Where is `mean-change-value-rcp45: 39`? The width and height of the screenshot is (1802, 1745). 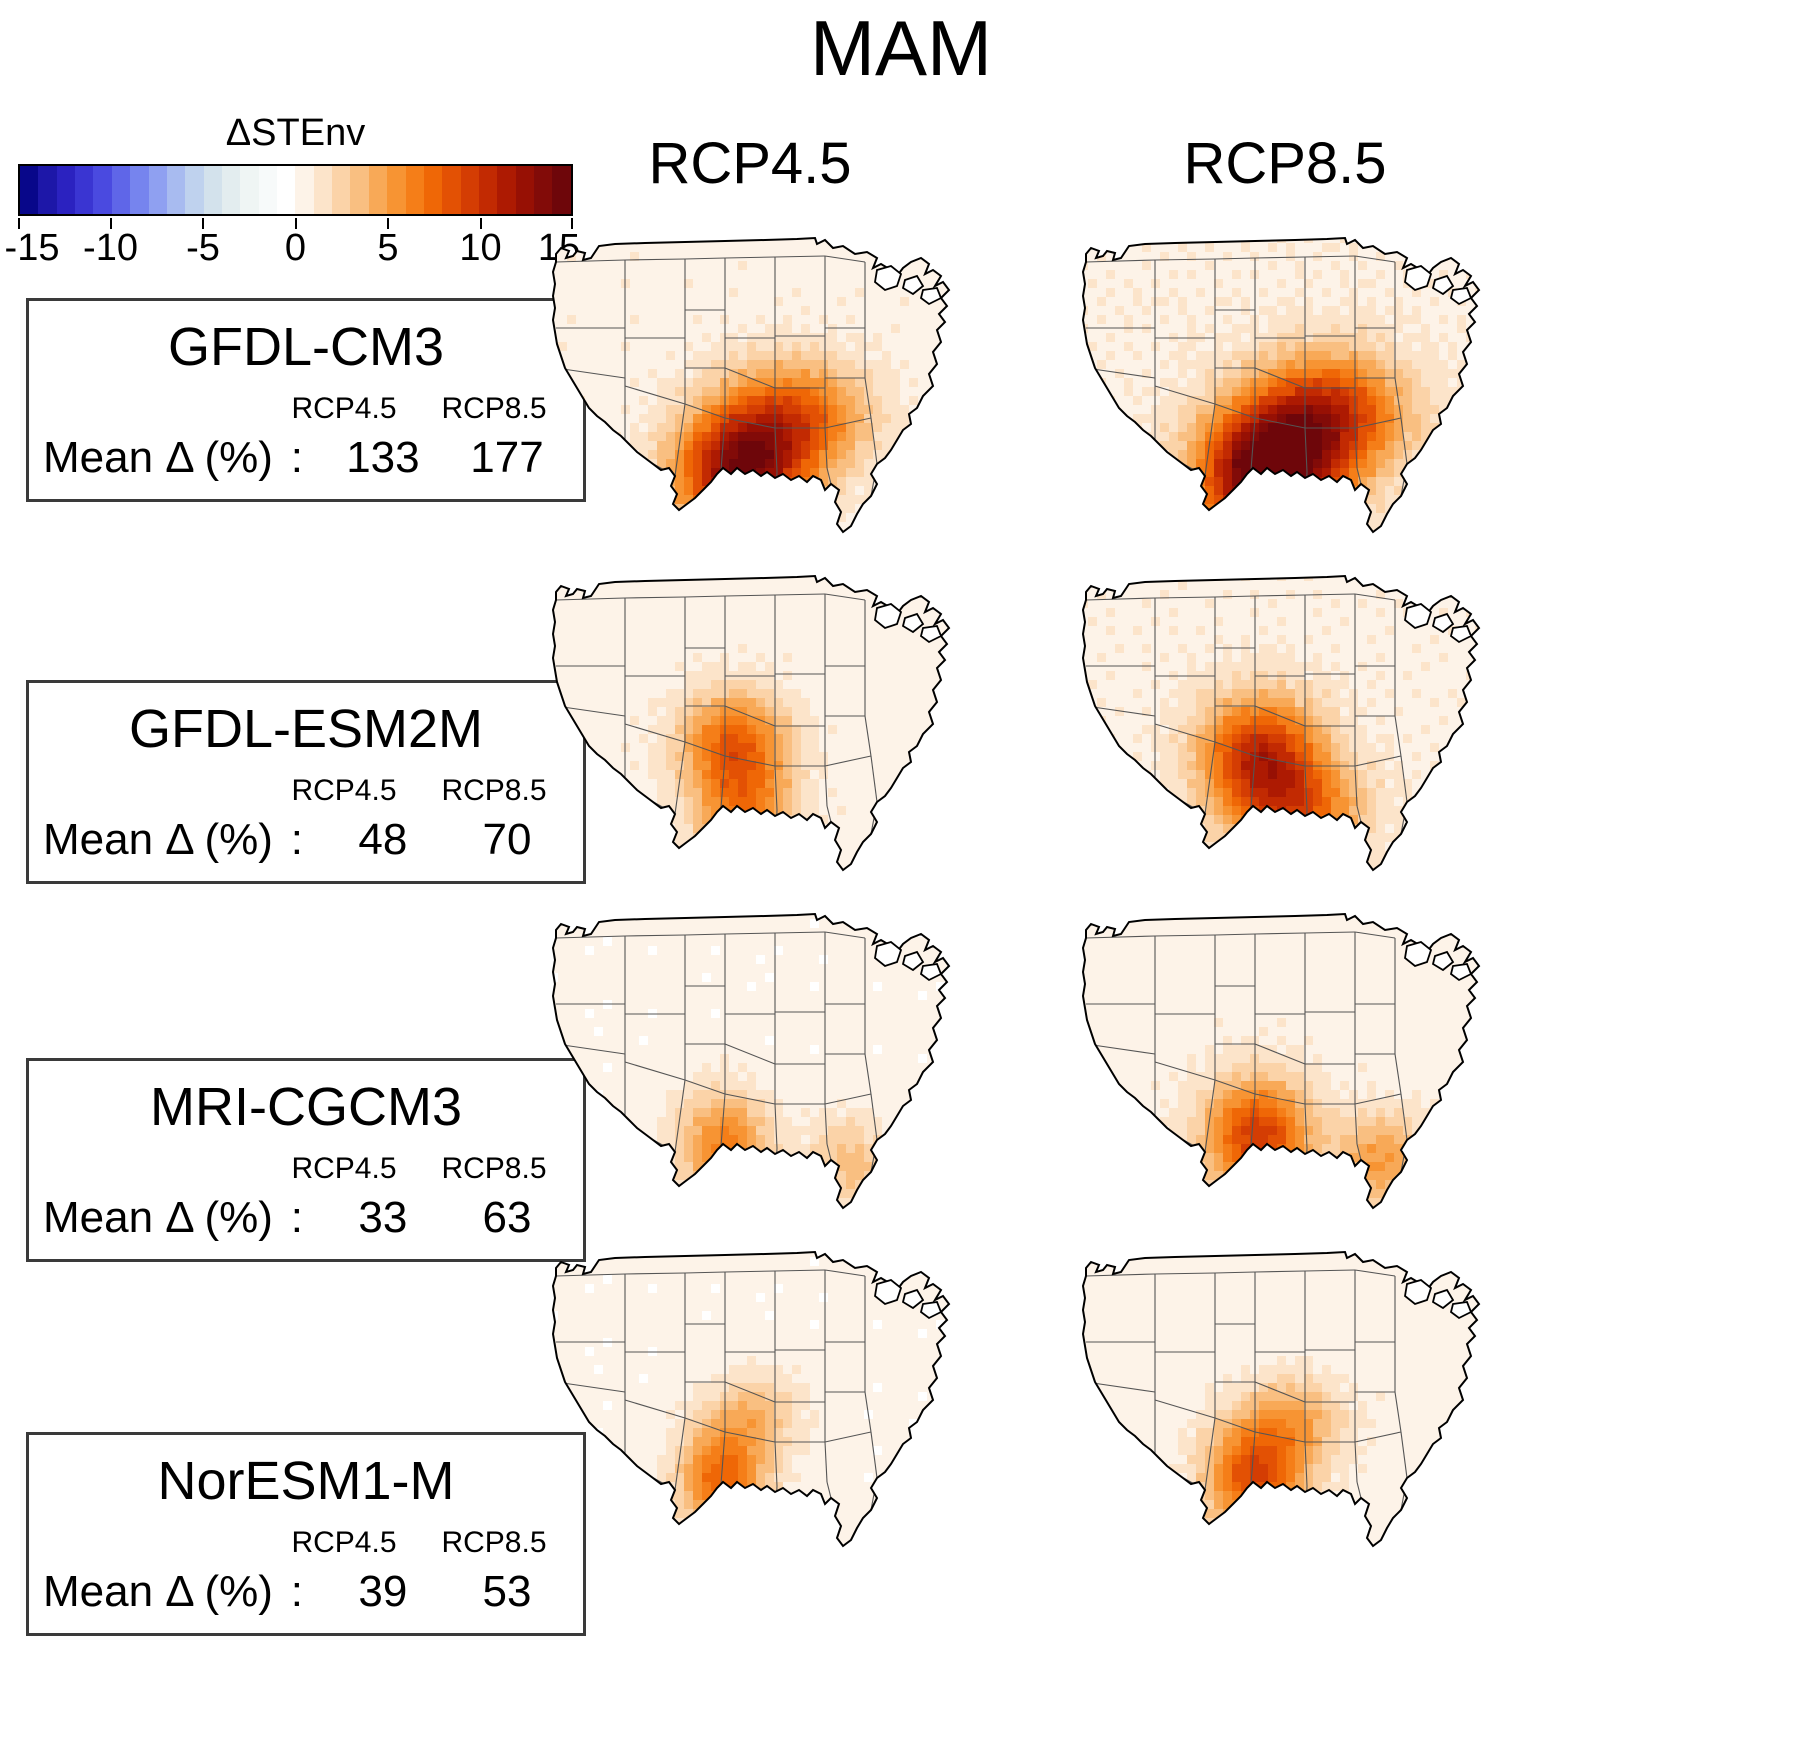
mean-change-value-rcp45: 39 is located at coordinates (383, 1591).